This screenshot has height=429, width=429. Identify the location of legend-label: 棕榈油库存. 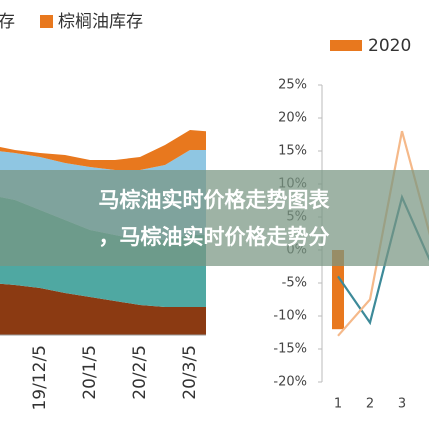
(100, 22).